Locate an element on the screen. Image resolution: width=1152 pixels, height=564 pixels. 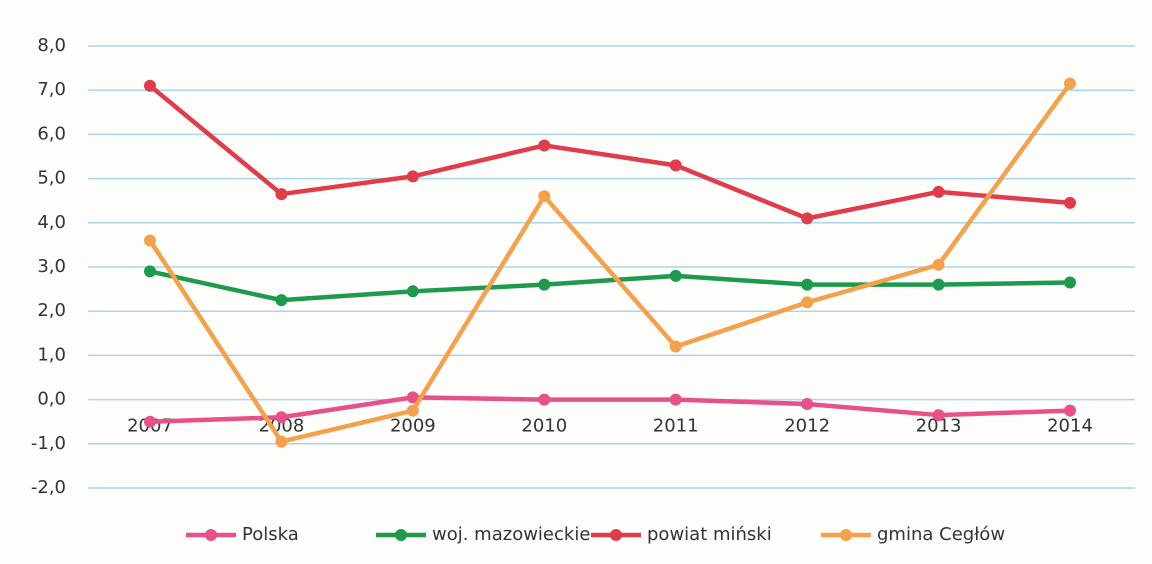
y-tick-label: 5,0 is located at coordinates (51, 178).